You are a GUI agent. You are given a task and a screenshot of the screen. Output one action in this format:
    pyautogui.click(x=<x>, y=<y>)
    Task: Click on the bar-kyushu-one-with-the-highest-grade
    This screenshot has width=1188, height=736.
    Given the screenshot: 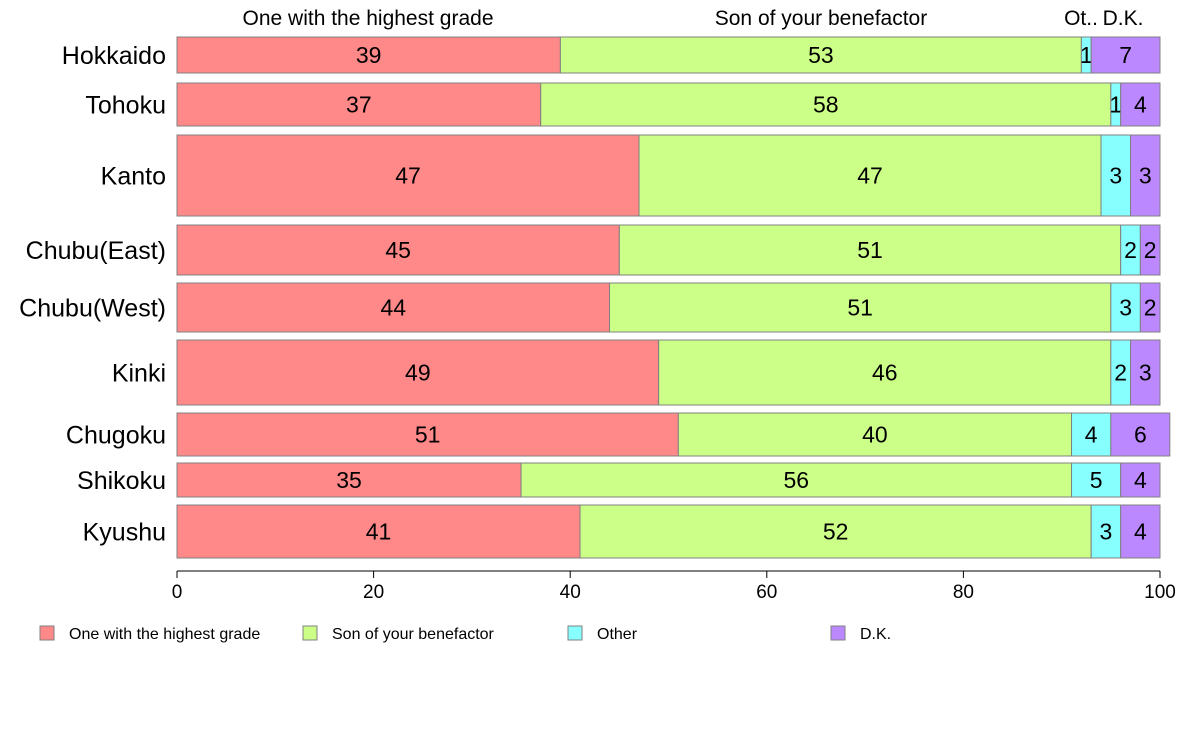 What is the action you would take?
    pyautogui.click(x=378, y=531)
    